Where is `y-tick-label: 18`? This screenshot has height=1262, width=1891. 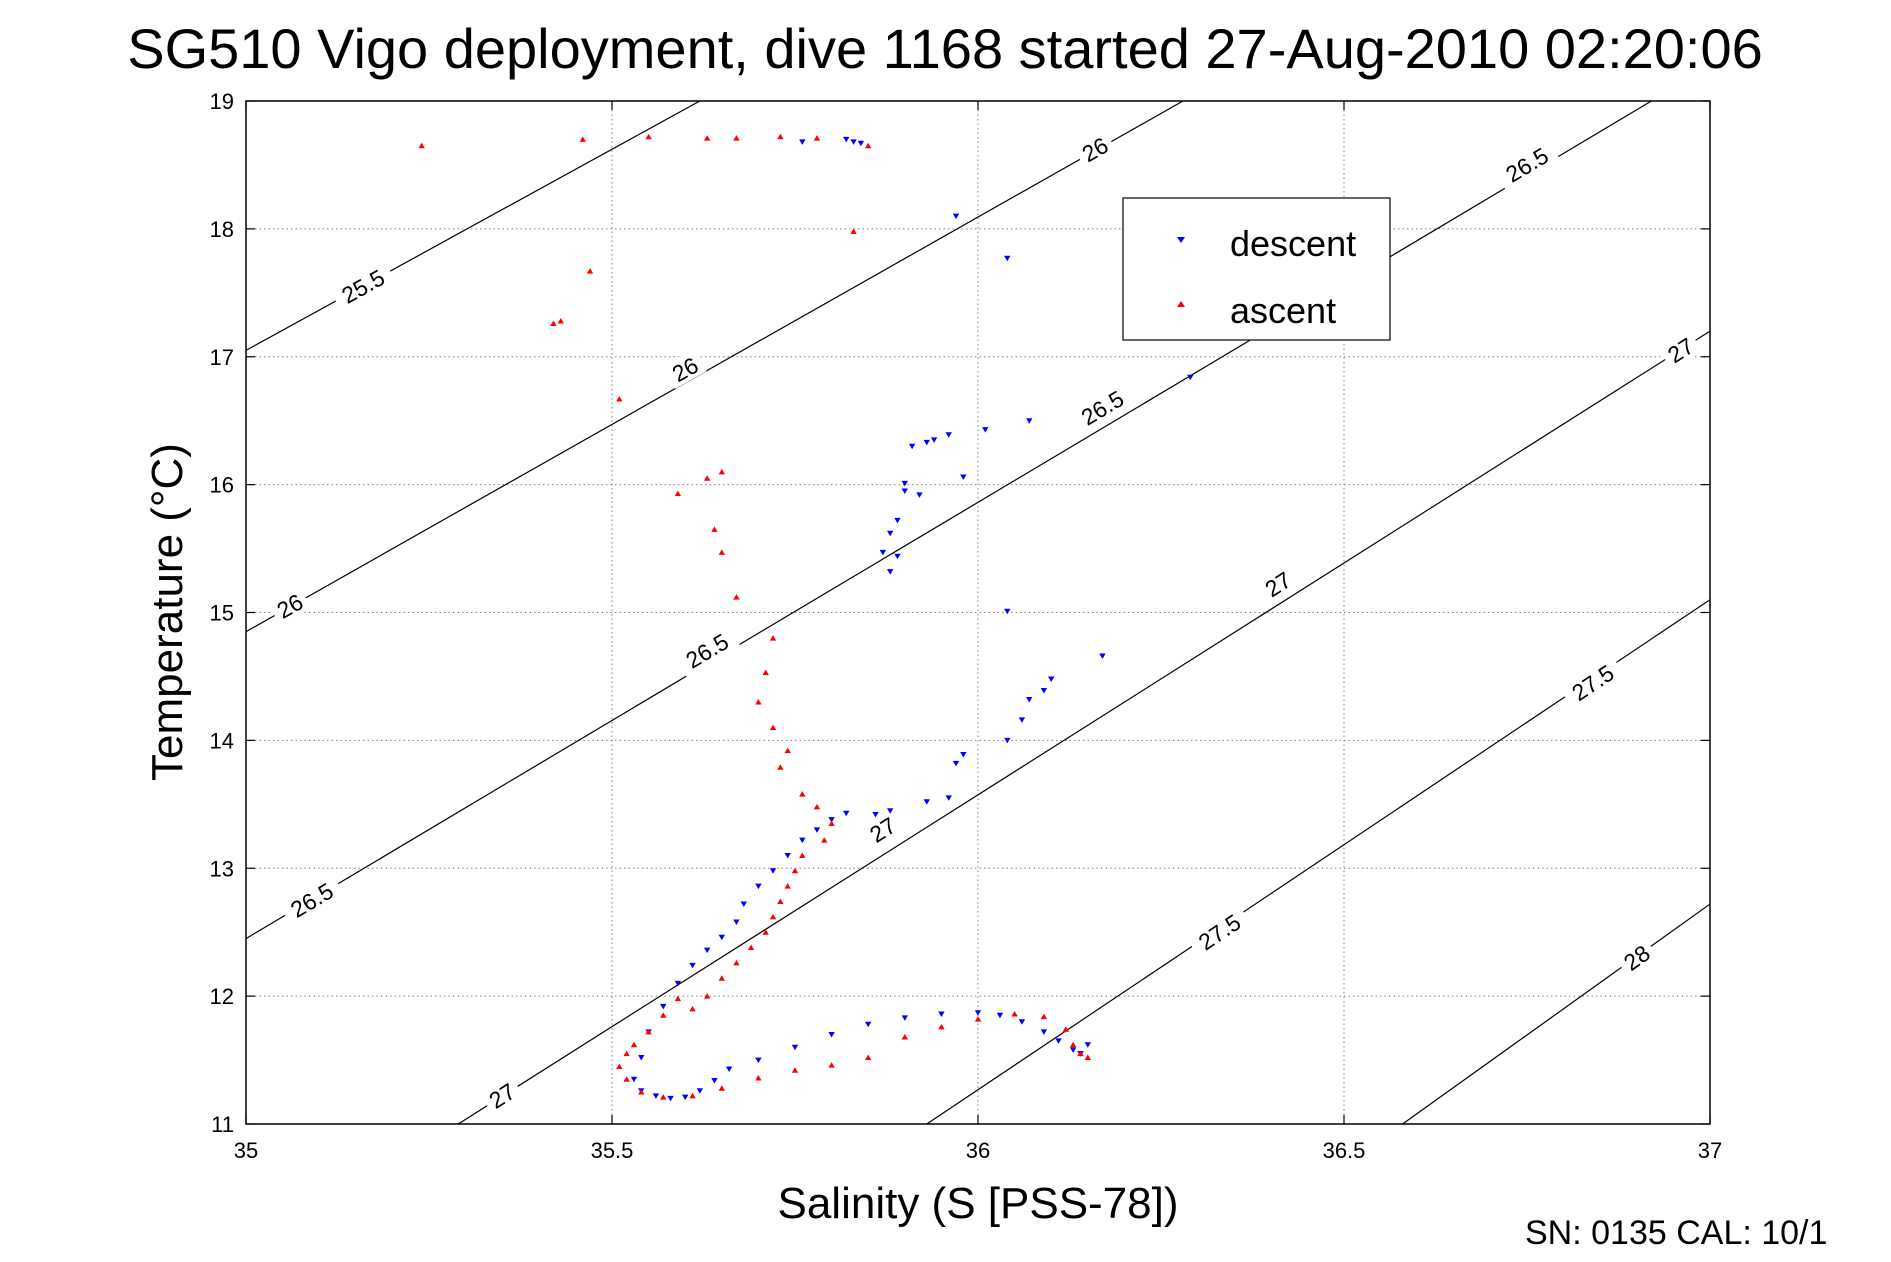 y-tick-label: 18 is located at coordinates (222, 229).